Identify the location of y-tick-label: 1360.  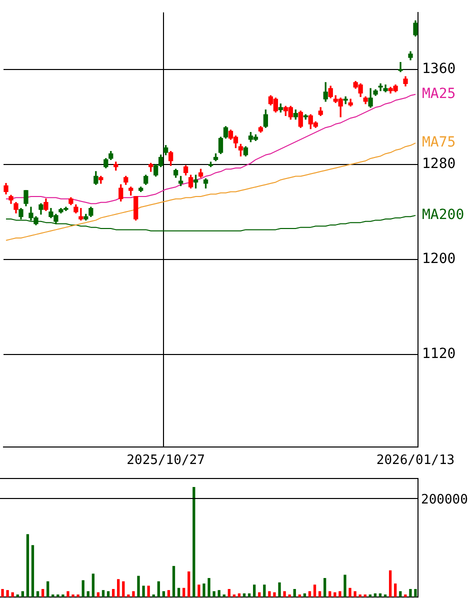
(439, 69).